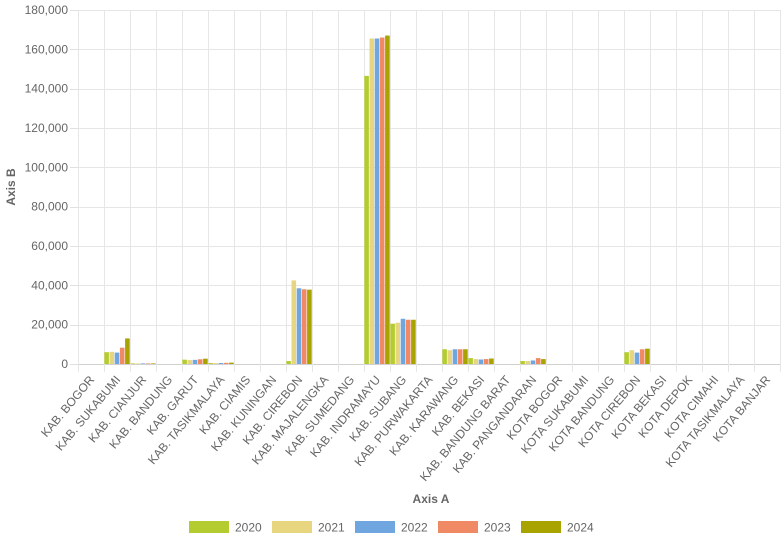 The image size is (782, 544). What do you see at coordinates (580, 528) in the screenshot?
I see `legend-label-2024: 2024` at bounding box center [580, 528].